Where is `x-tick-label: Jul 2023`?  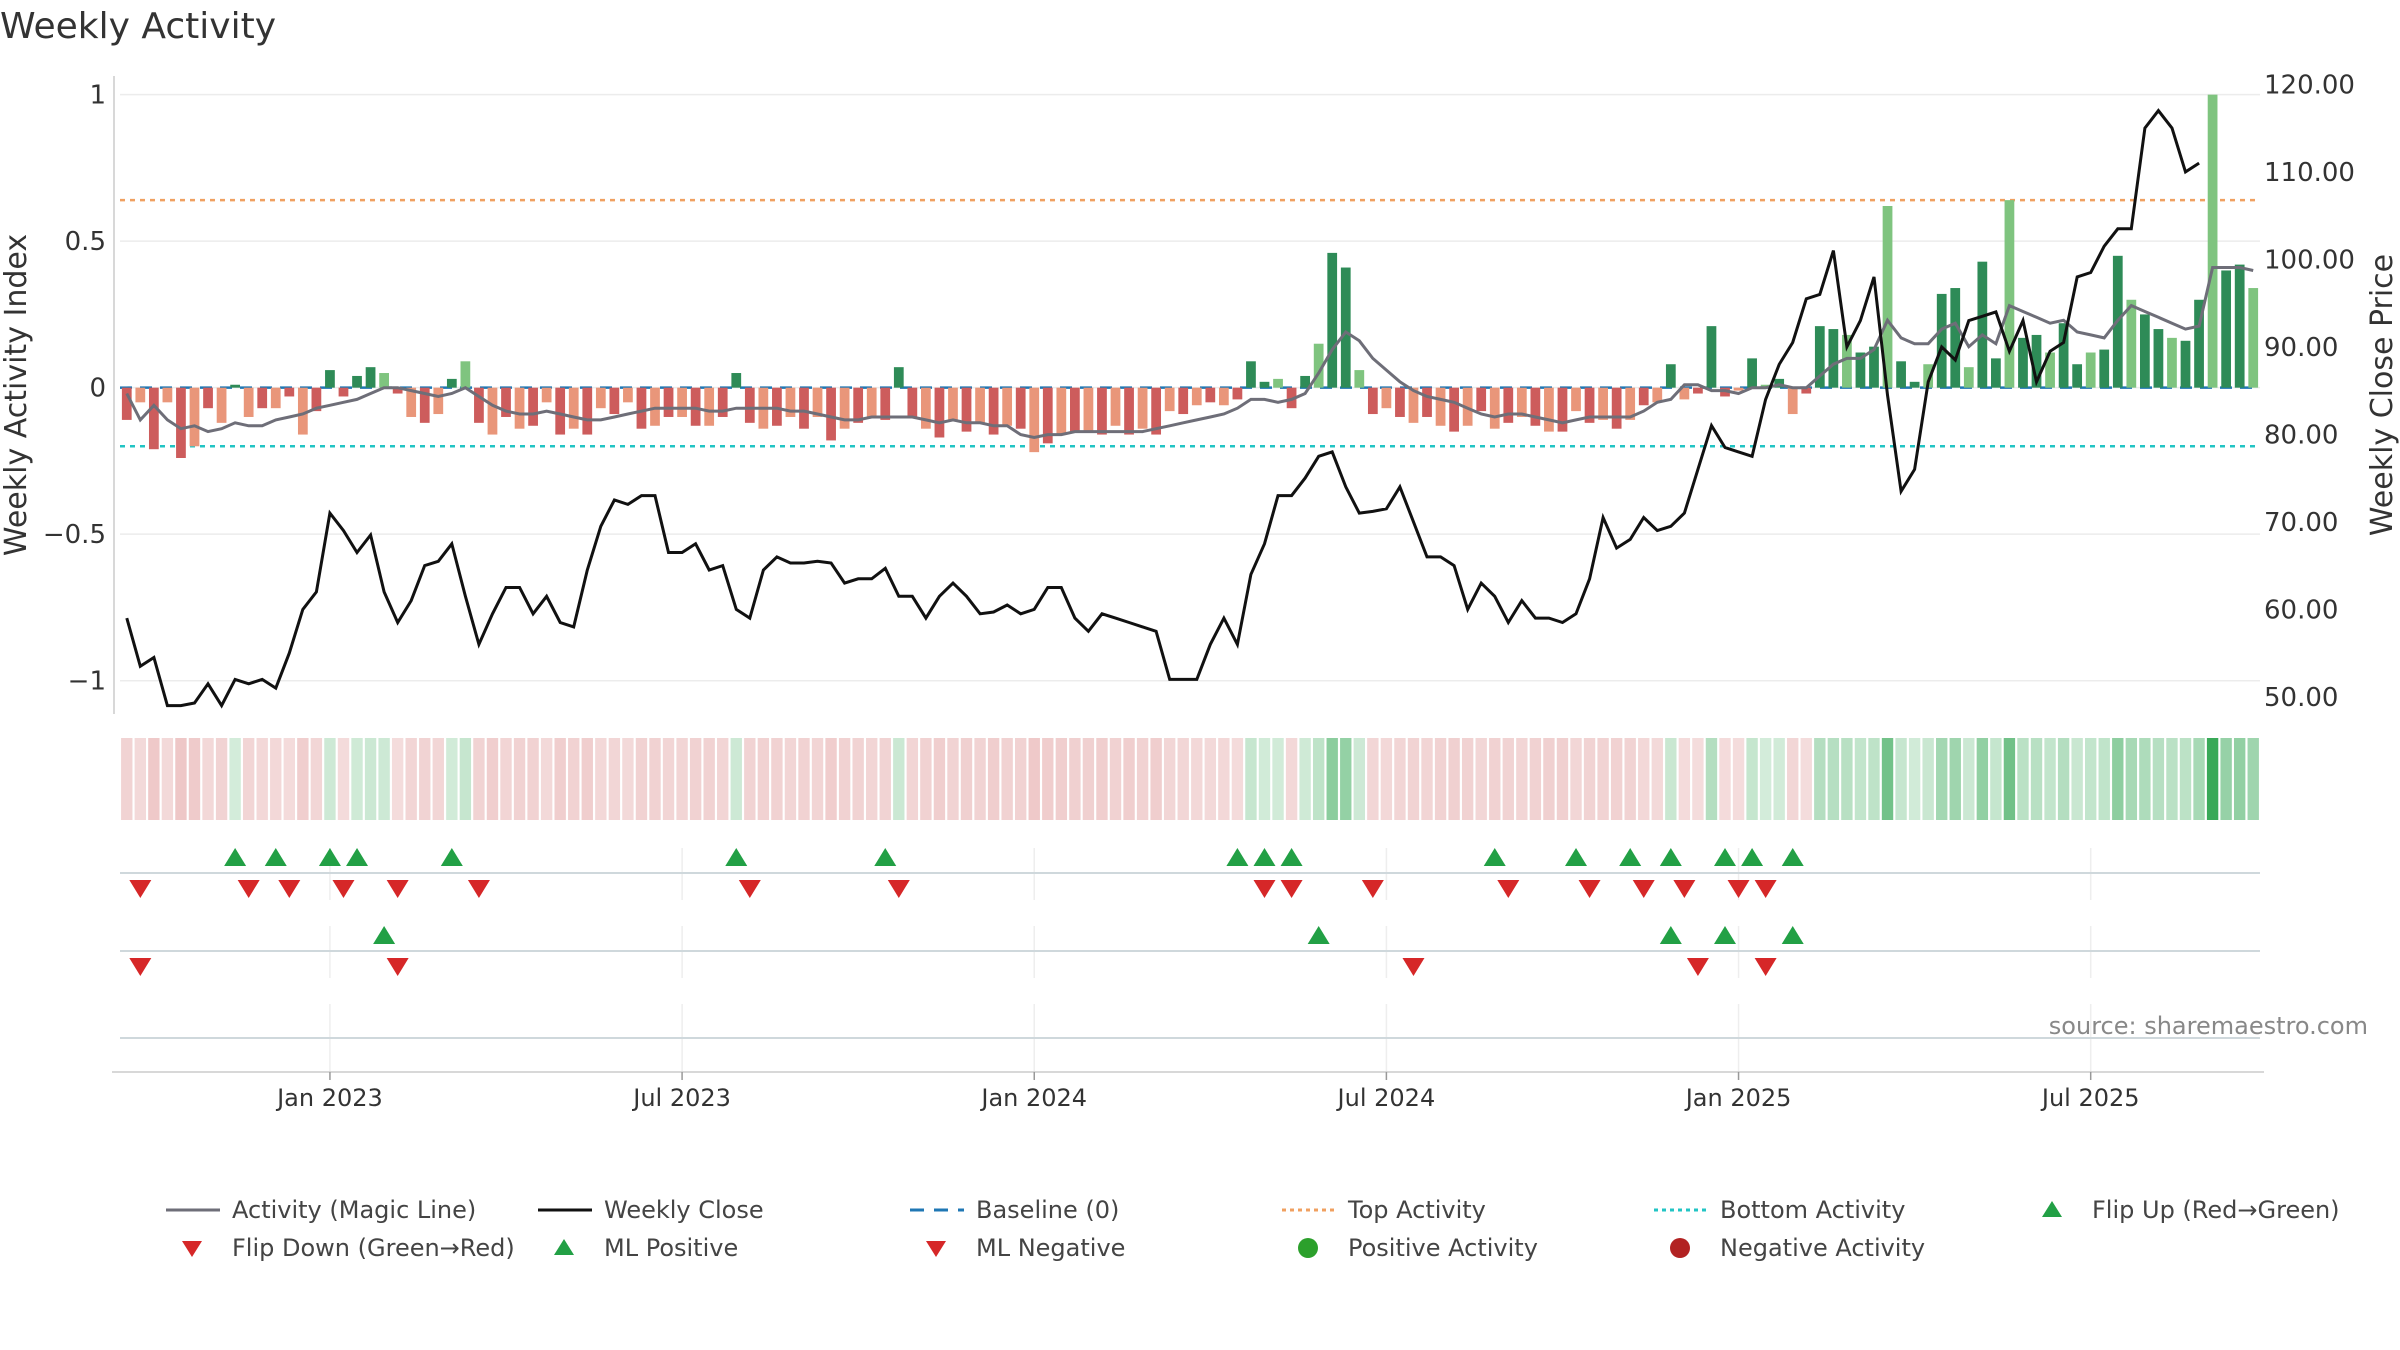
x-tick-label: Jul 2023 is located at coordinates (681, 1098).